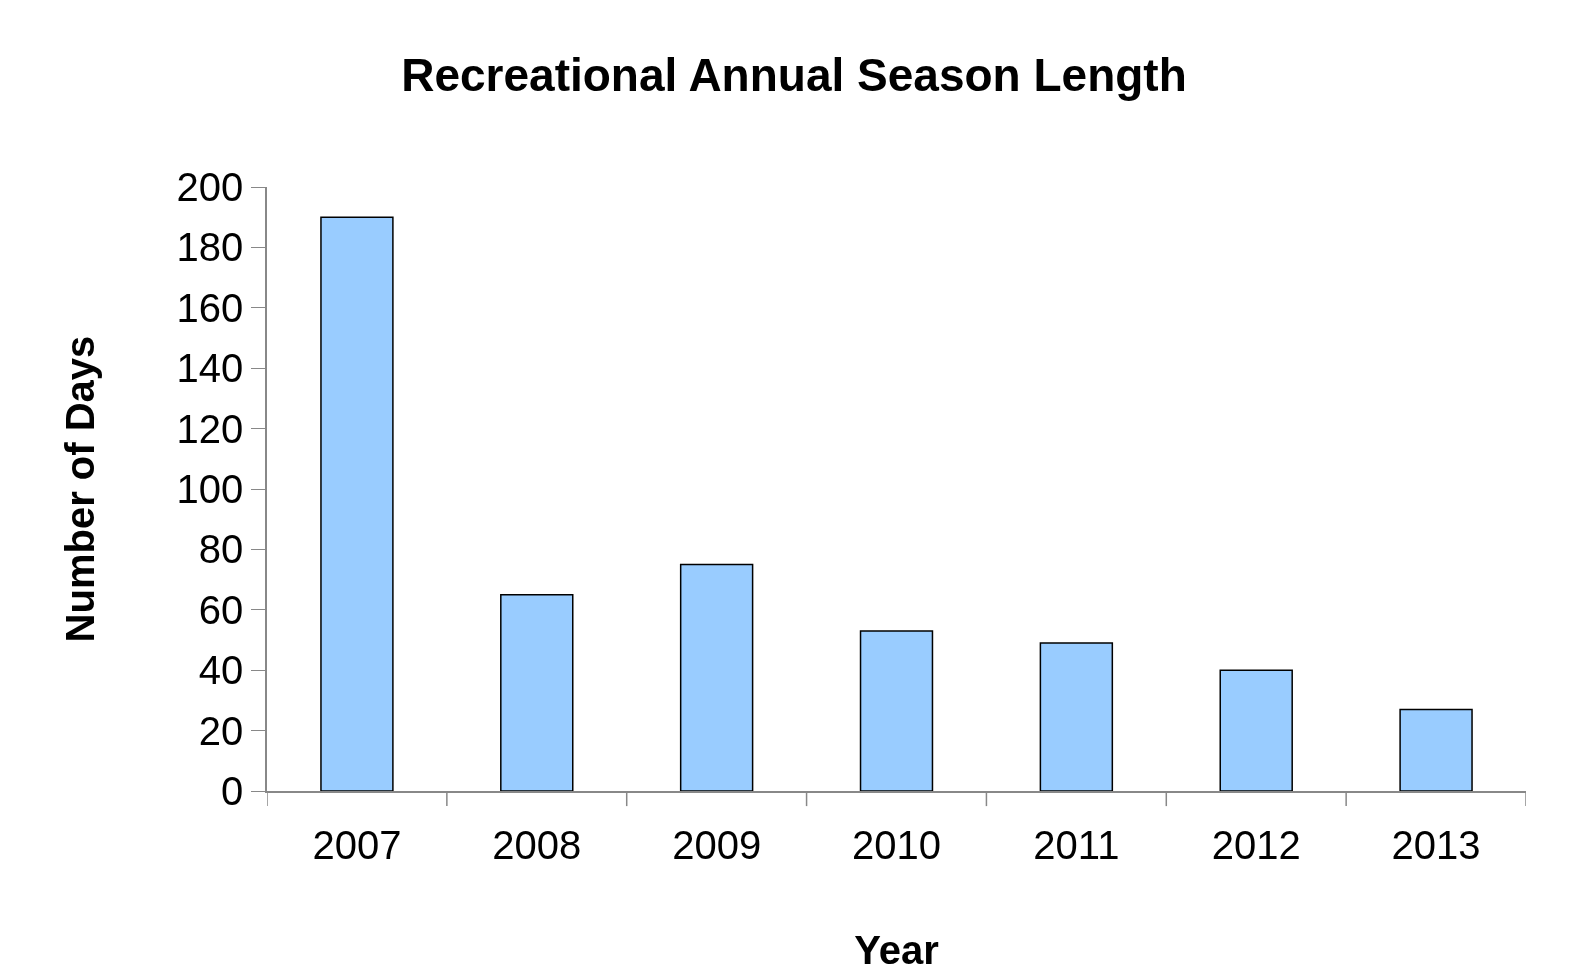 This screenshot has width=1588, height=977. What do you see at coordinates (210, 307) in the screenshot?
I see `y-tick-label: 160` at bounding box center [210, 307].